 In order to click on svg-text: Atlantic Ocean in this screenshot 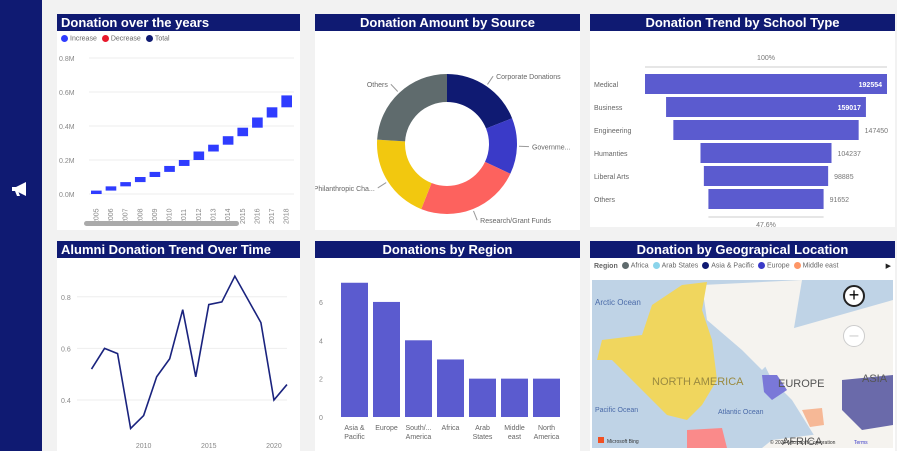, I will do `click(741, 412)`.